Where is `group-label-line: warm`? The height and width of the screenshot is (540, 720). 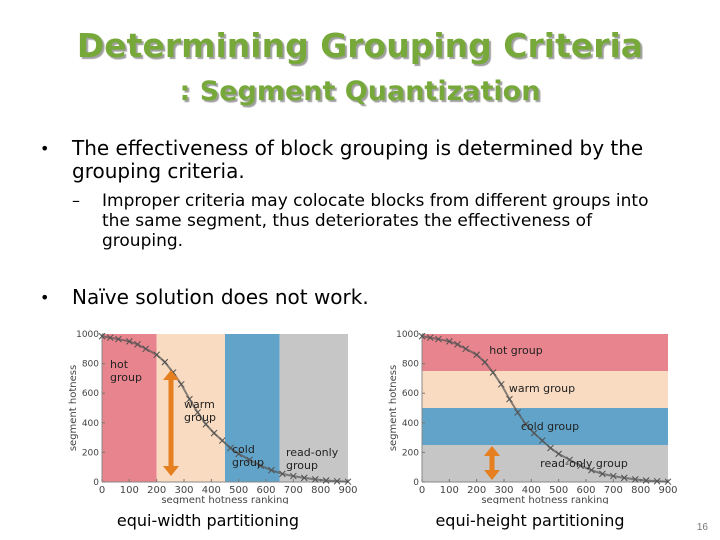
group-label-line: warm is located at coordinates (199, 404).